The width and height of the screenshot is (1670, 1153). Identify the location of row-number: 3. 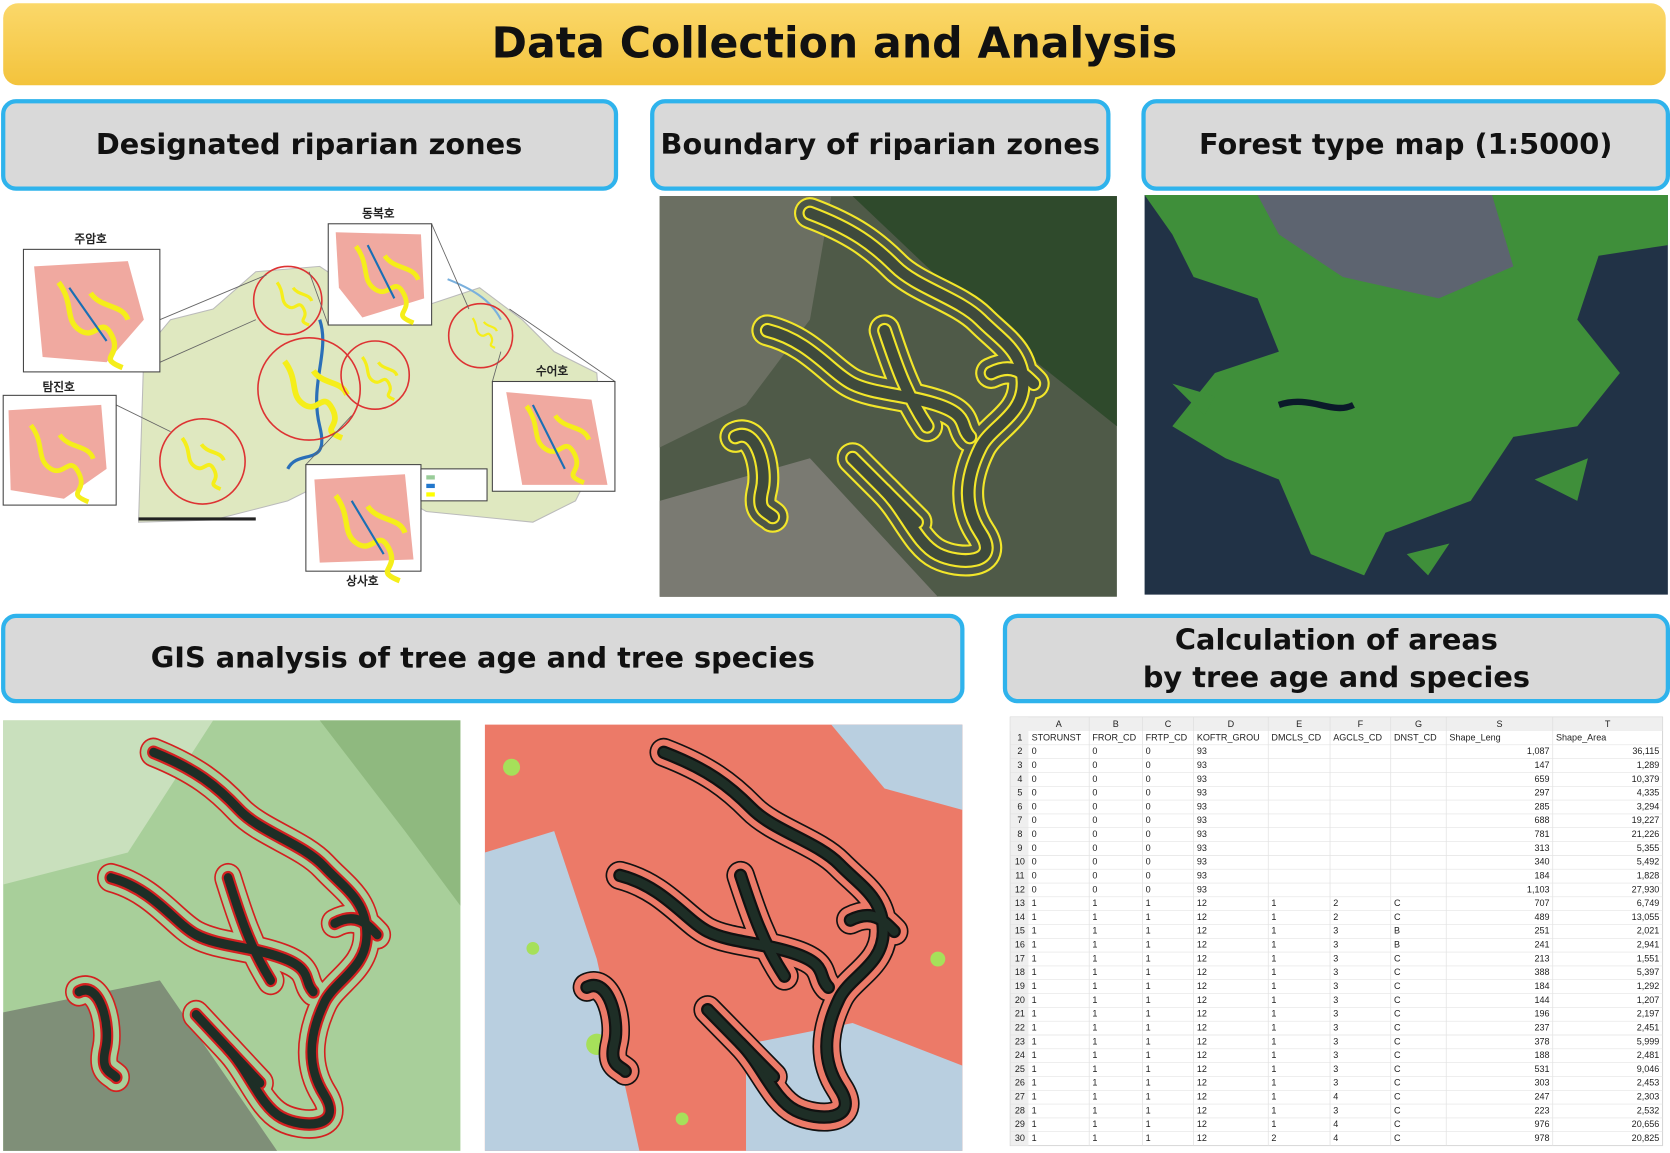
(1019, 765).